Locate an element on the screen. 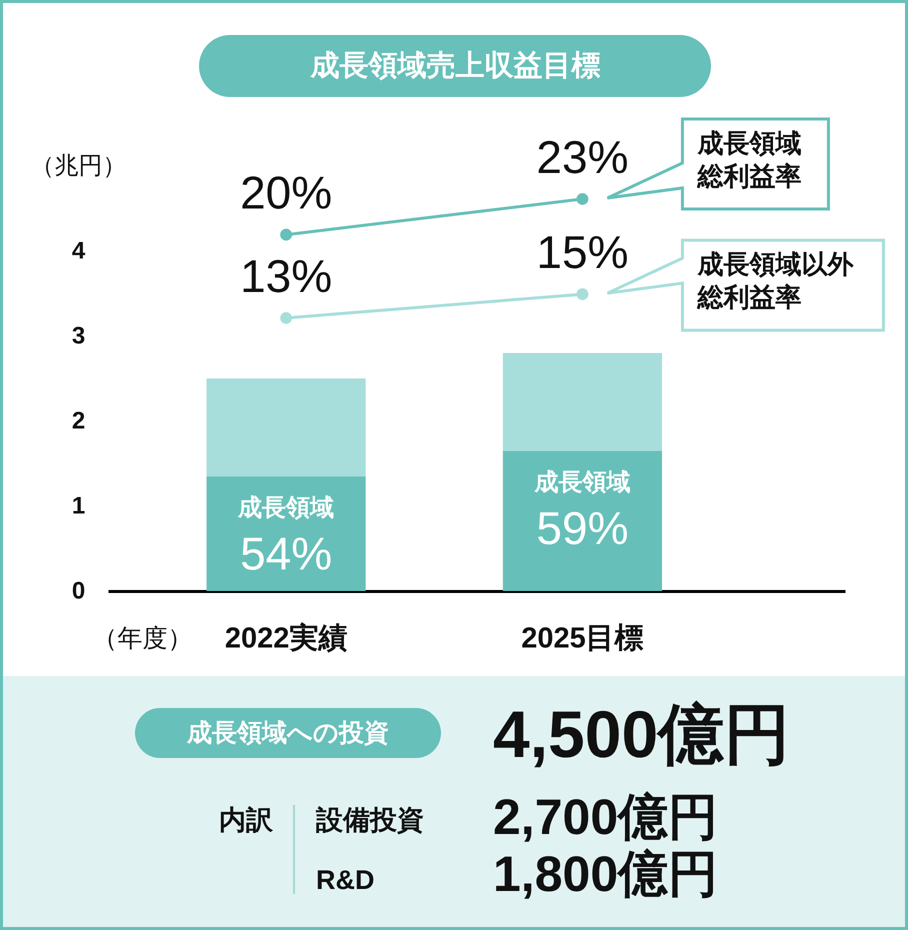 The width and height of the screenshot is (908, 930). text: 成長領域総利益率 is located at coordinates (749, 159).